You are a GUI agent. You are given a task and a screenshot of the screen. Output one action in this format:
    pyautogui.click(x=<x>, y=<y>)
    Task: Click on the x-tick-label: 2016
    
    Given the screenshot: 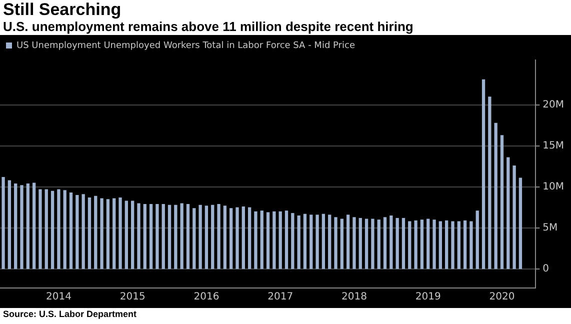 What is the action you would take?
    pyautogui.click(x=207, y=297)
    